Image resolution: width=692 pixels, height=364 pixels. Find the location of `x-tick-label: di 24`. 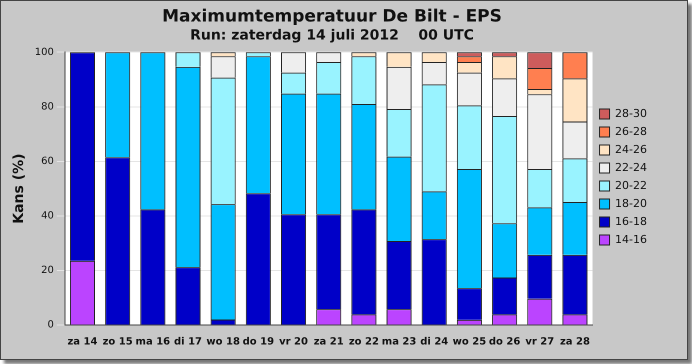

x-tick-label: di 24 is located at coordinates (434, 342).